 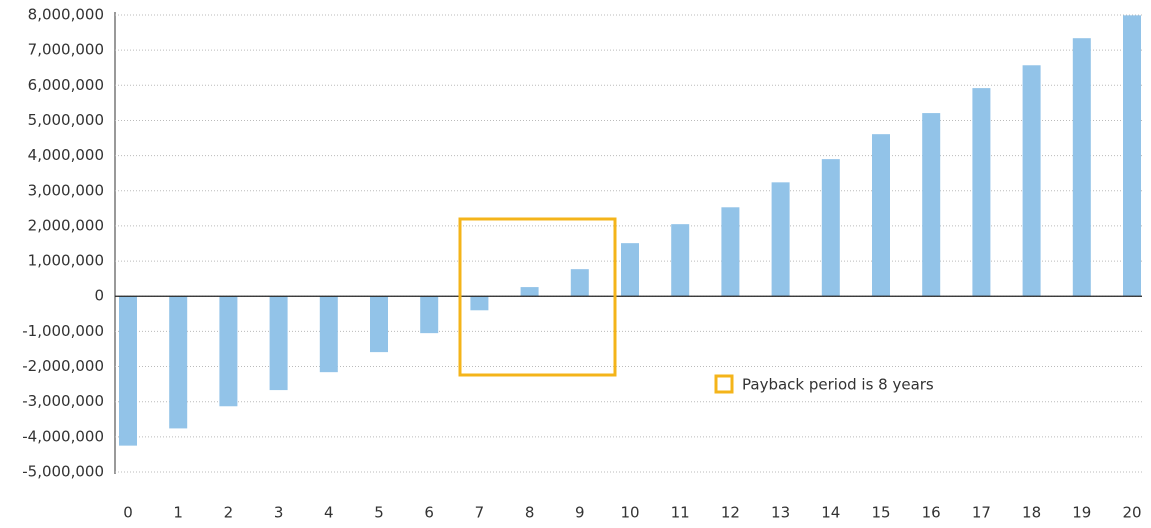 What do you see at coordinates (830, 513) in the screenshot?
I see `x-tick-label: 14` at bounding box center [830, 513].